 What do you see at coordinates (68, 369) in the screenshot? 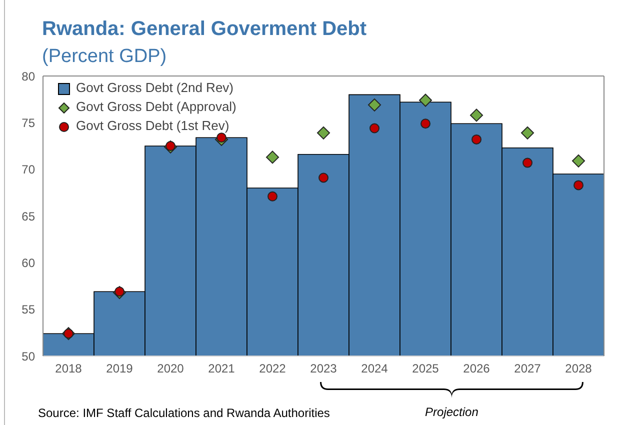
I see `x-tick-label: 2018` at bounding box center [68, 369].